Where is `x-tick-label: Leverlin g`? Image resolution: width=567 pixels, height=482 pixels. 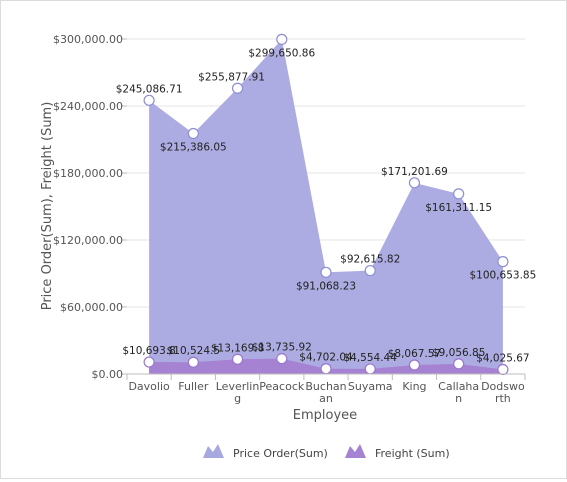 x-tick-label: Leverlin g is located at coordinates (238, 392).